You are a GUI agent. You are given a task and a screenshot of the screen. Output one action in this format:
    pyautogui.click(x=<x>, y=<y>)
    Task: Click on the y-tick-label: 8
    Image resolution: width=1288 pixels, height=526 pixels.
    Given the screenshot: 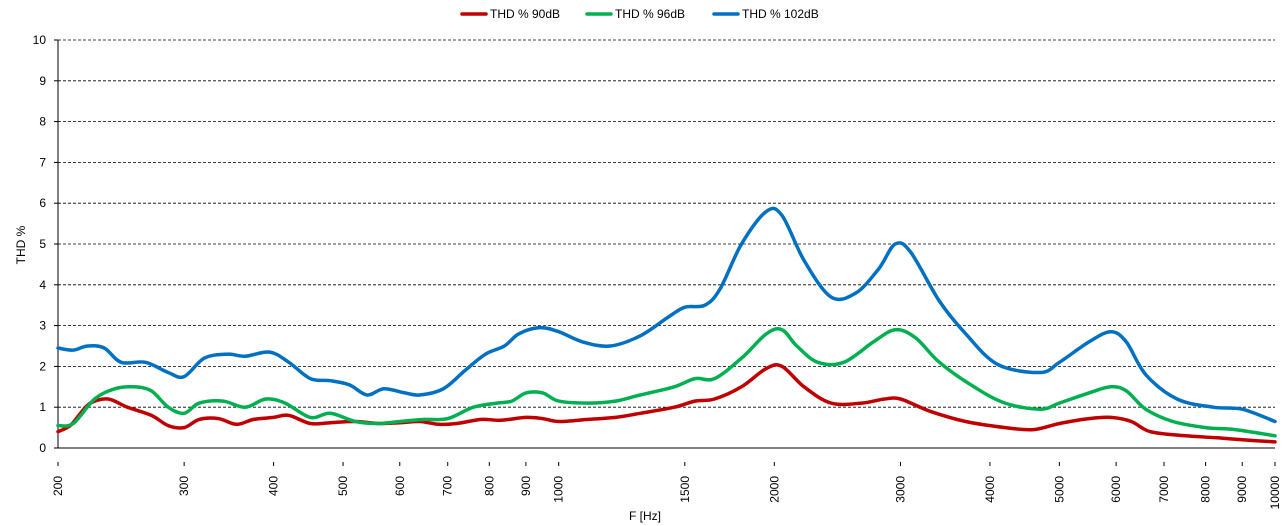 What is the action you would take?
    pyautogui.click(x=42, y=122)
    